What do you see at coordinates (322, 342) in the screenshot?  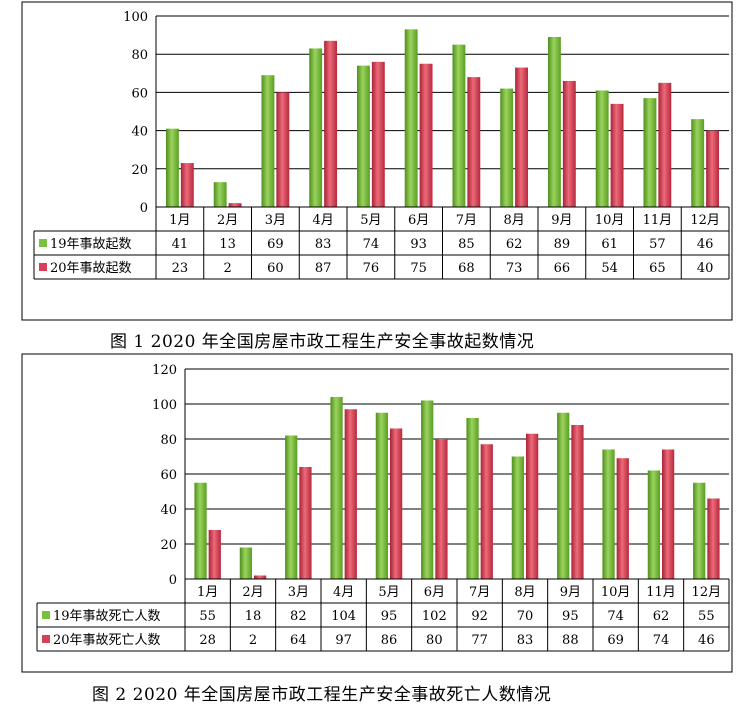 I see `chart-caption-1: 图 1 2020 年全国房屋市政工程生产安全事故起数情况` at bounding box center [322, 342].